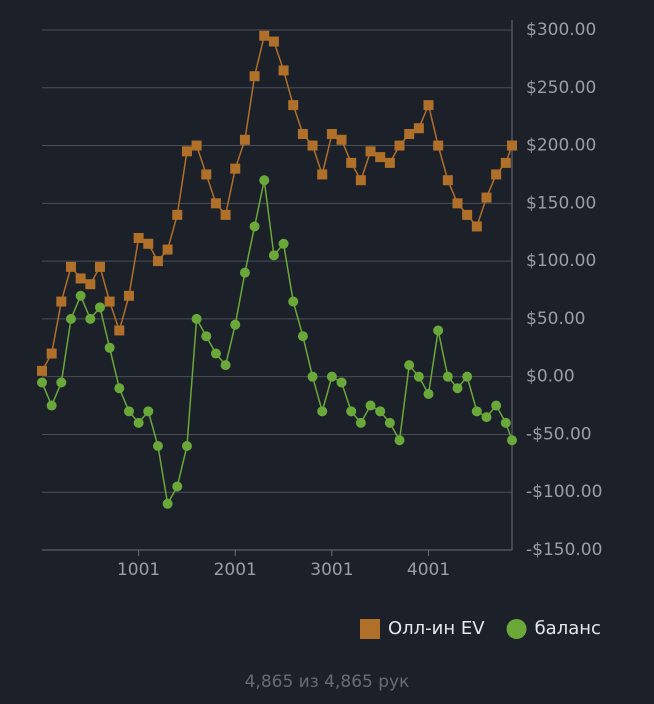 The height and width of the screenshot is (704, 654). I want to click on x-tick-label: 4001, so click(428, 570).